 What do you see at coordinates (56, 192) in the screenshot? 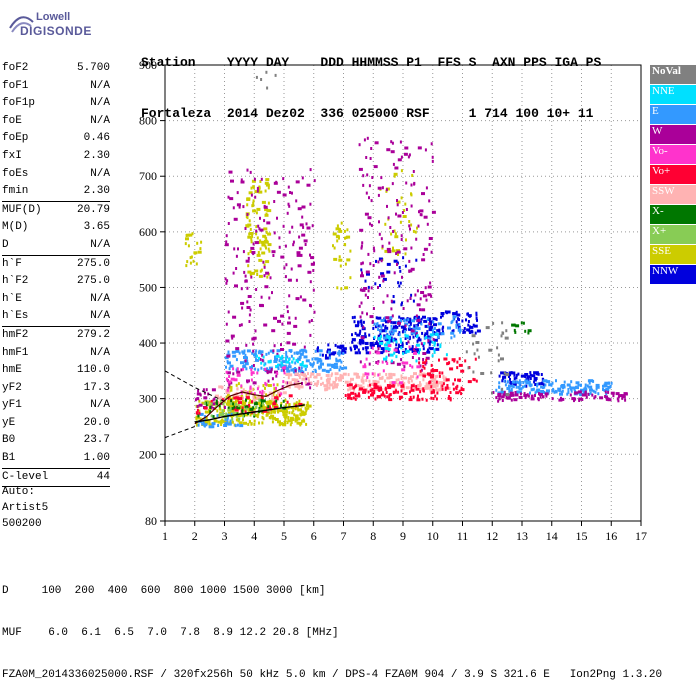
I see `param-row-fmin: fmin 2.30` at bounding box center [56, 192].